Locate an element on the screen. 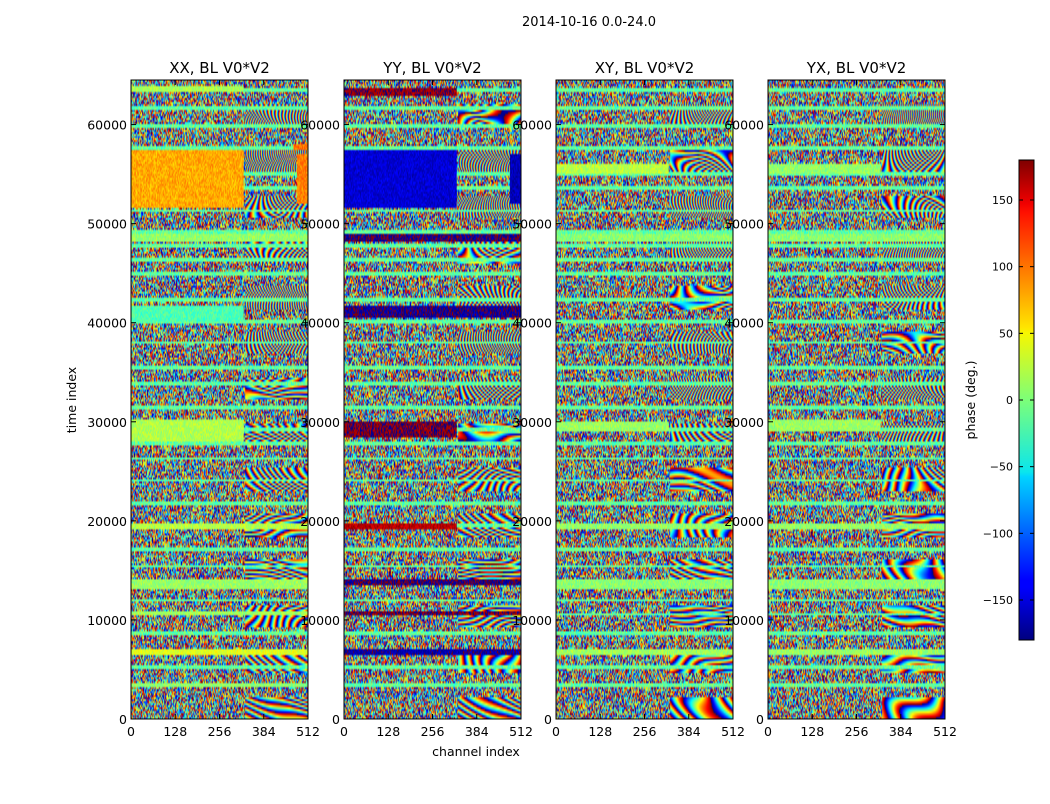 The image size is (1050, 804). colorbar-tick-label: 0 is located at coordinates (1009, 400).